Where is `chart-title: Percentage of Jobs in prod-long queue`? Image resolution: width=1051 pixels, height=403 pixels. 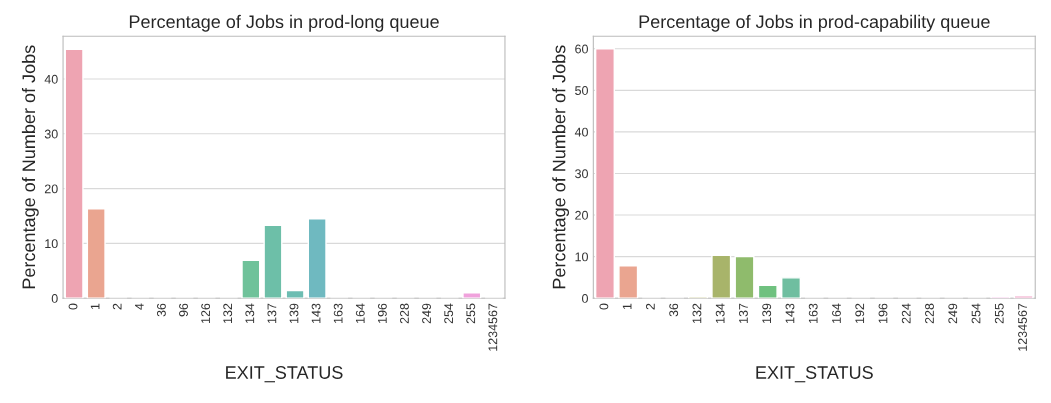
chart-title: Percentage of Jobs in prod-long queue is located at coordinates (284, 23).